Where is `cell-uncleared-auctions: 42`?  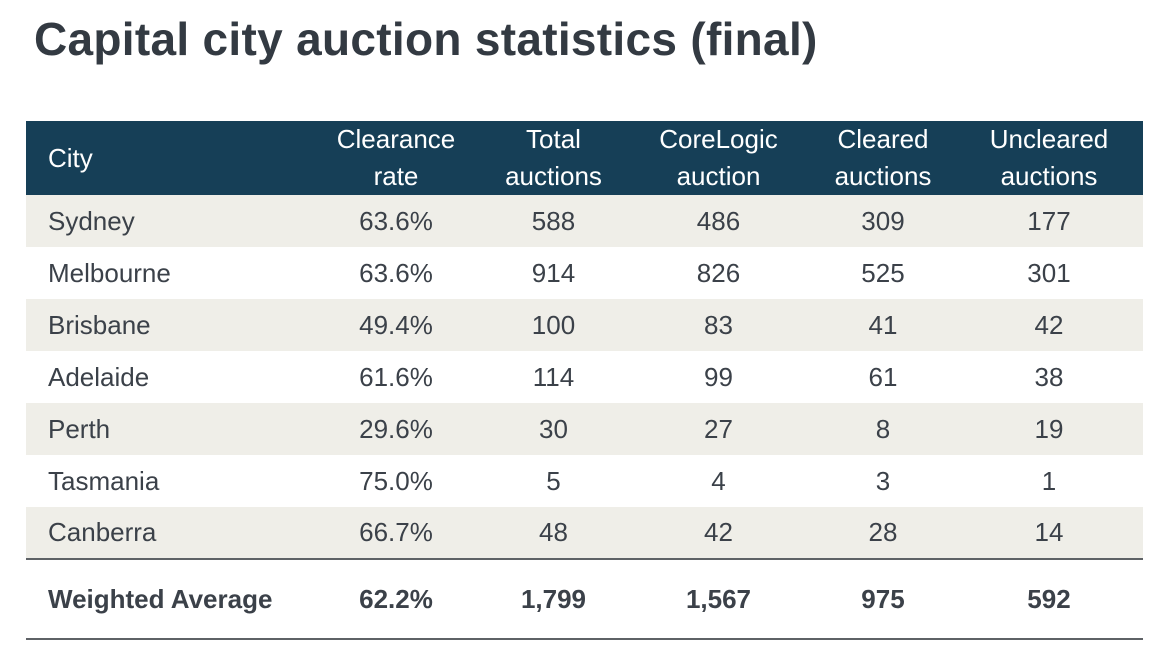 cell-uncleared-auctions: 42 is located at coordinates (1049, 324).